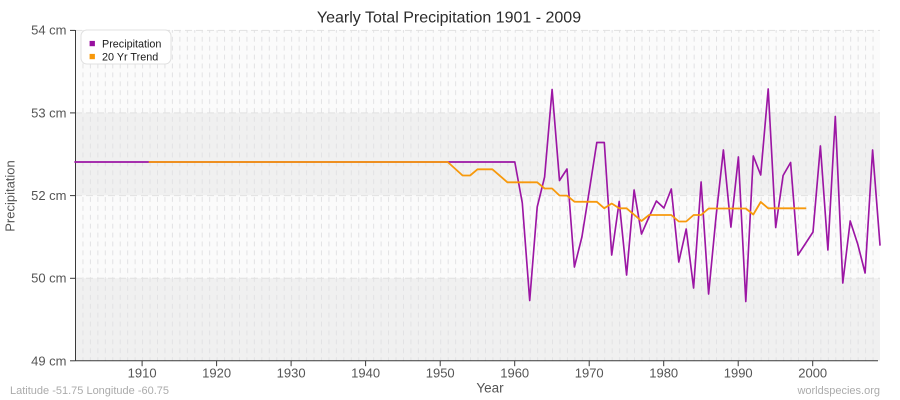 The height and width of the screenshot is (400, 900). What do you see at coordinates (216, 373) in the screenshot?
I see `svg-text: 1920` at bounding box center [216, 373].